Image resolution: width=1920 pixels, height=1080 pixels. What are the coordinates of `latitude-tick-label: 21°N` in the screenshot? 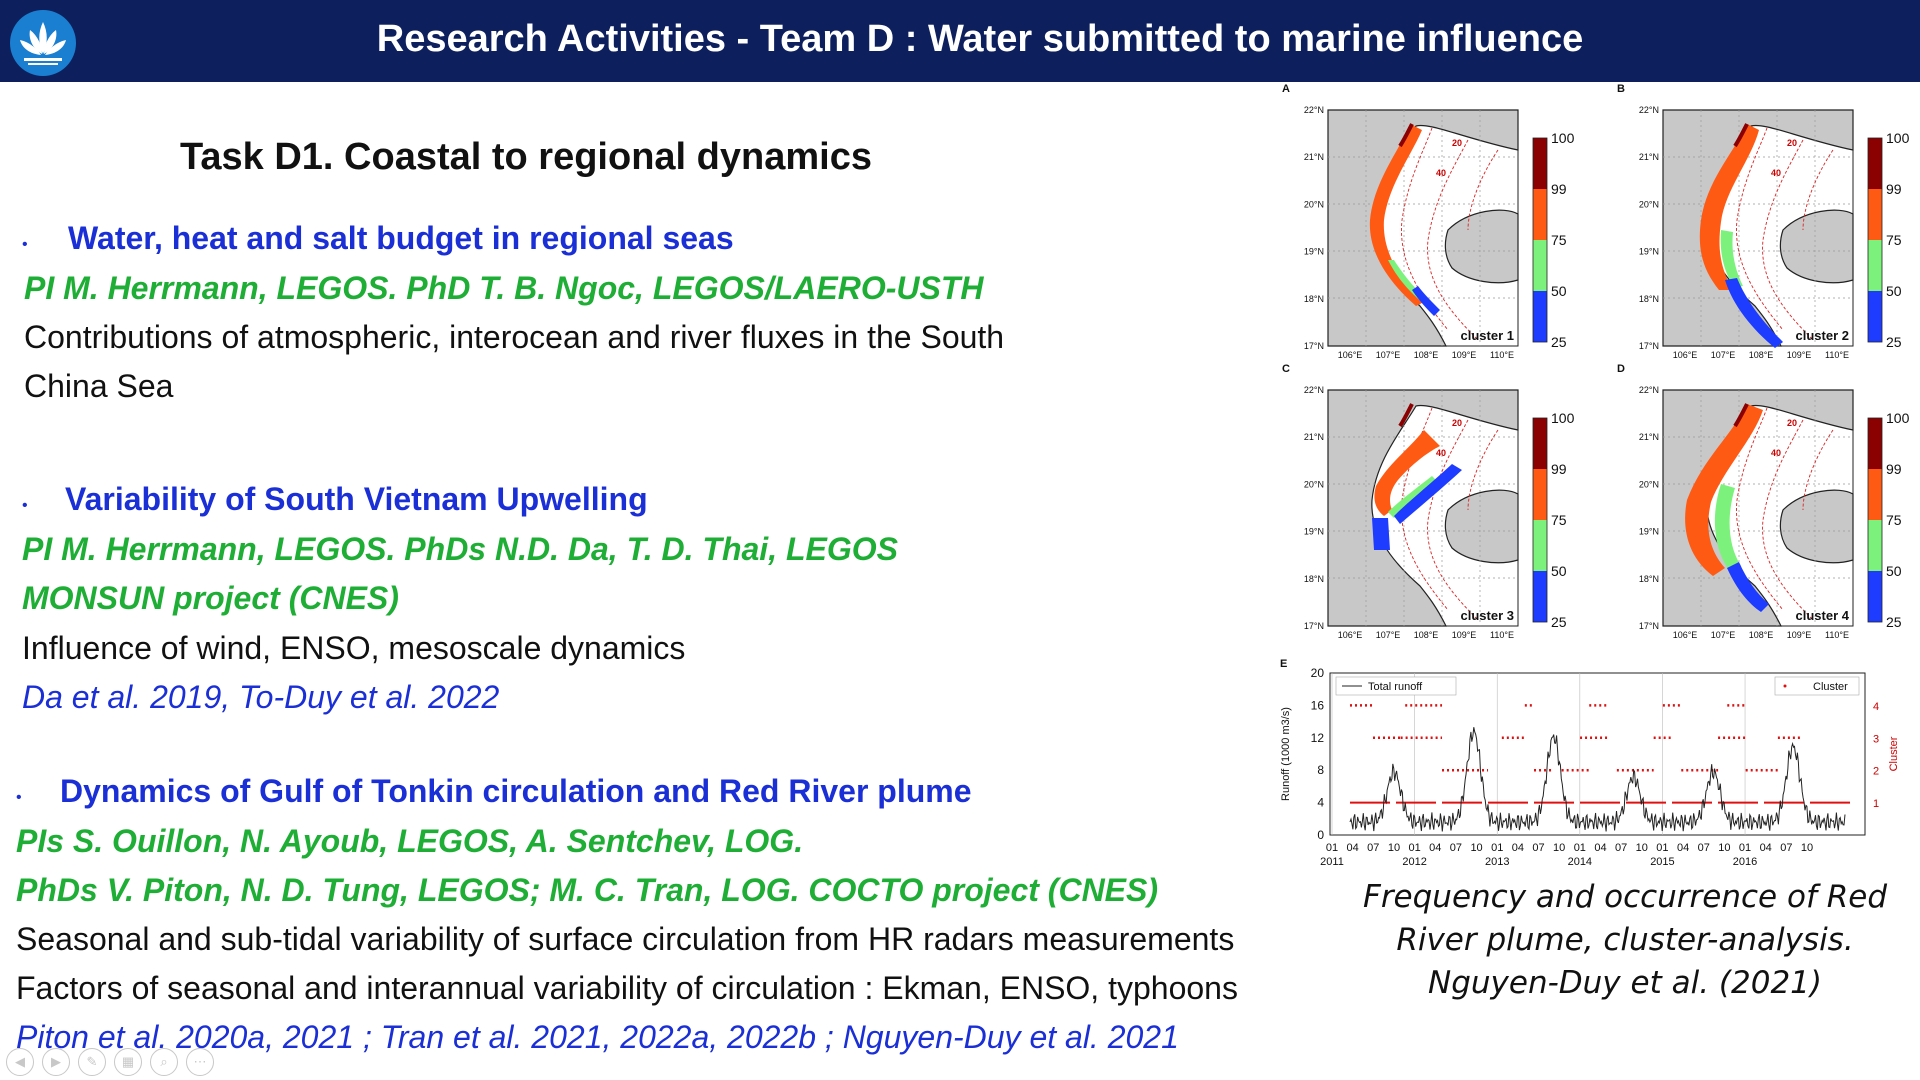 It's located at (1649, 157).